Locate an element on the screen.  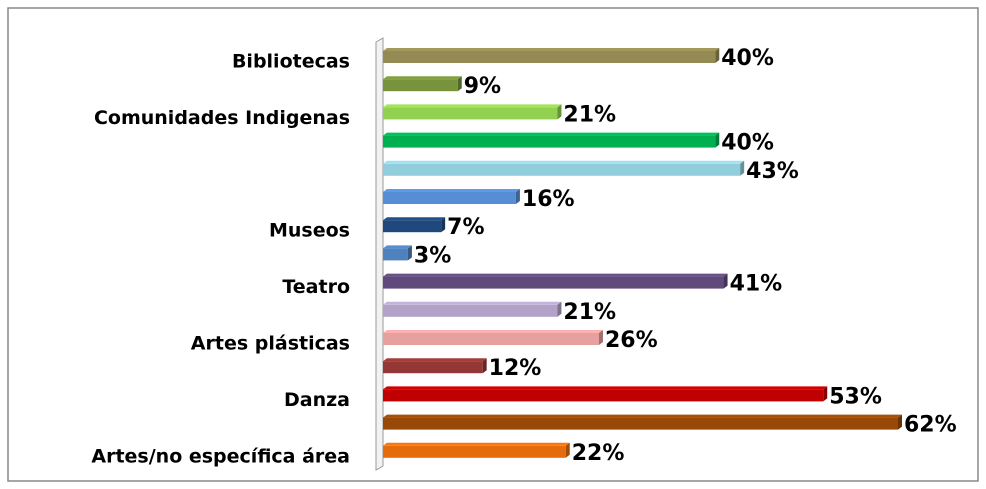
value-label: 26% is located at coordinates (631, 340).